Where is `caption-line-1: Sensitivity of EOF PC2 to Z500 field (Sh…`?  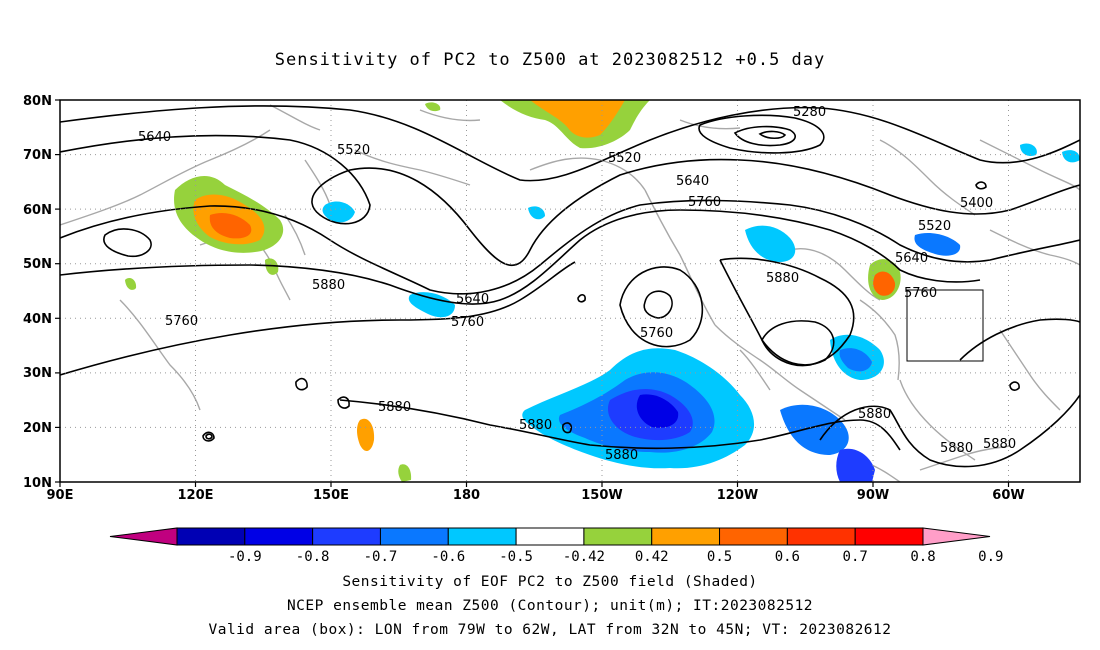 caption-line-1: Sensitivity of EOF PC2 to Z500 field (Sh… is located at coordinates (550, 582).